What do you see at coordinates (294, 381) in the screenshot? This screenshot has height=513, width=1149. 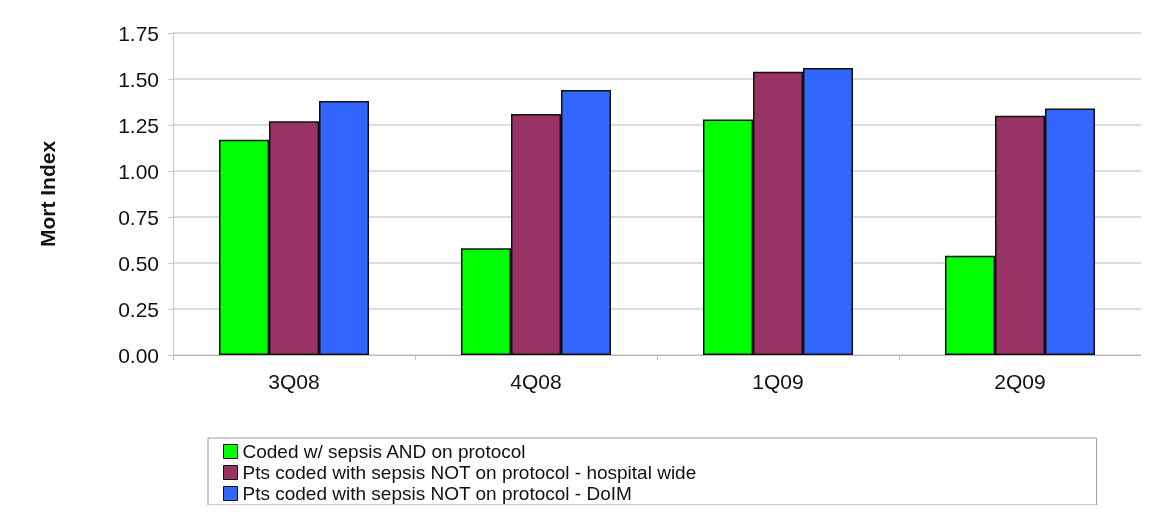 I see `x-tick-label: 3Q08` at bounding box center [294, 381].